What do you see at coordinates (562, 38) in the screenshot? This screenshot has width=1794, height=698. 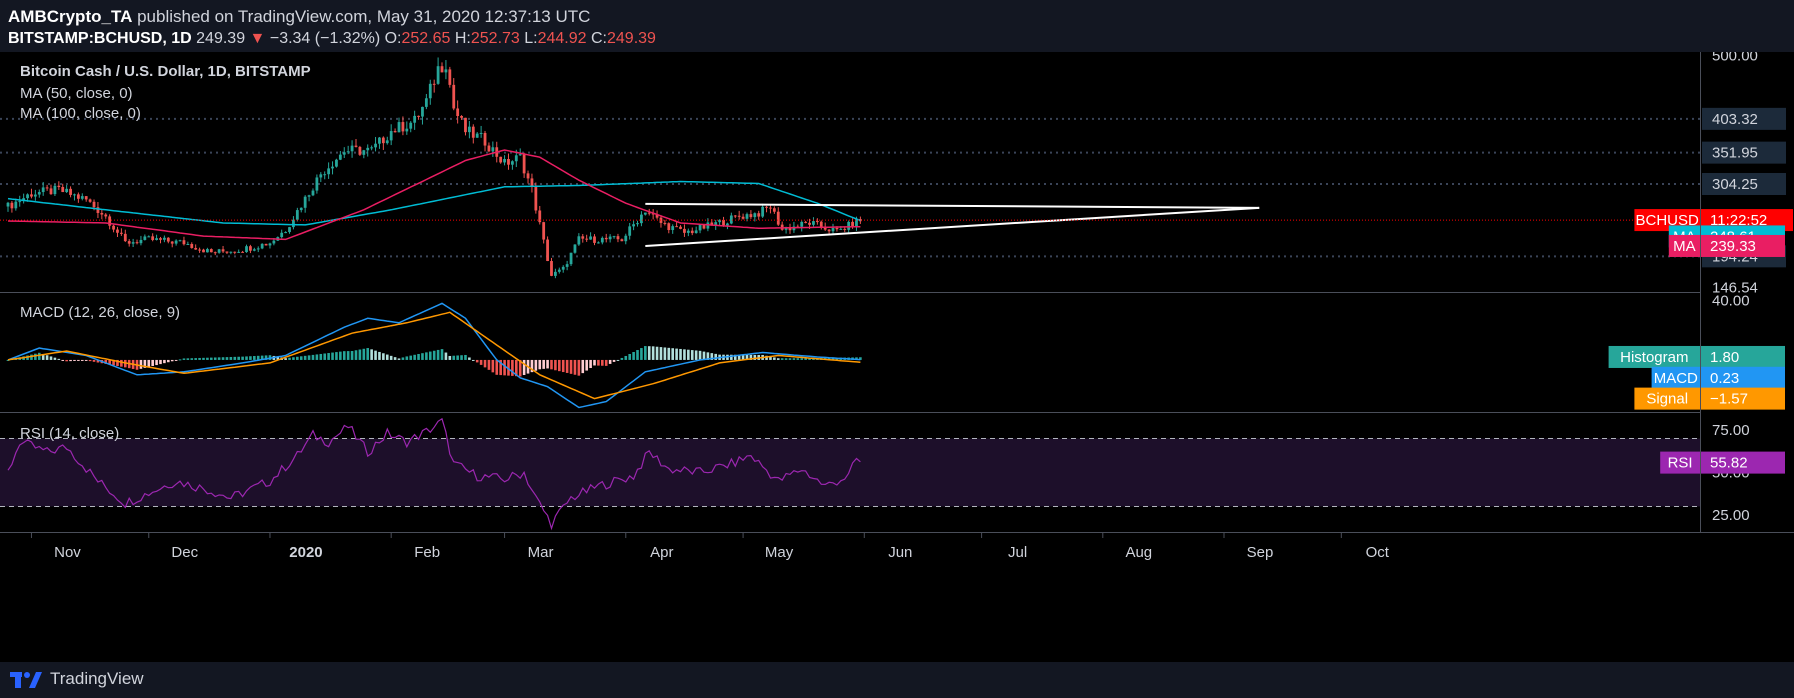 I see `low-value: 244.92` at bounding box center [562, 38].